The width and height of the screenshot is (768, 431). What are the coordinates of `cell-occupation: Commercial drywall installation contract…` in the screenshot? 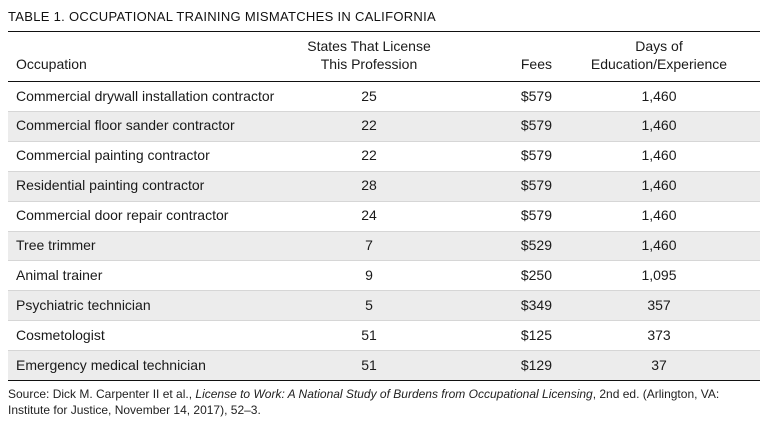 It's located at (145, 95).